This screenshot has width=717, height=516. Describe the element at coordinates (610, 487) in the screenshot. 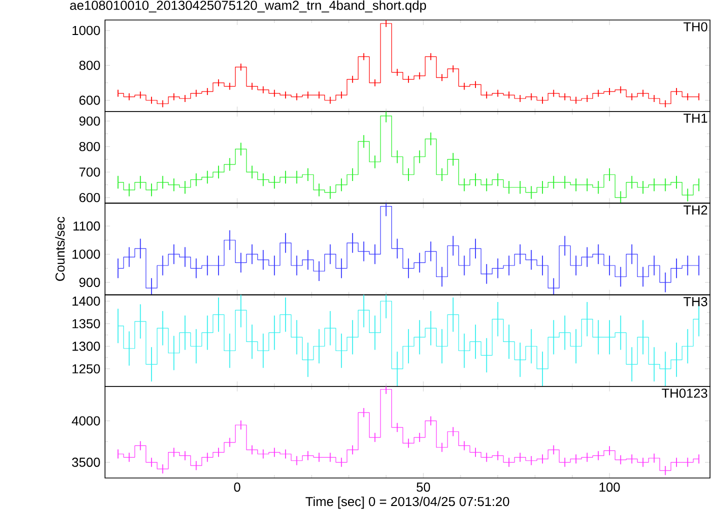

I see `x-tick-label: 100` at that location.